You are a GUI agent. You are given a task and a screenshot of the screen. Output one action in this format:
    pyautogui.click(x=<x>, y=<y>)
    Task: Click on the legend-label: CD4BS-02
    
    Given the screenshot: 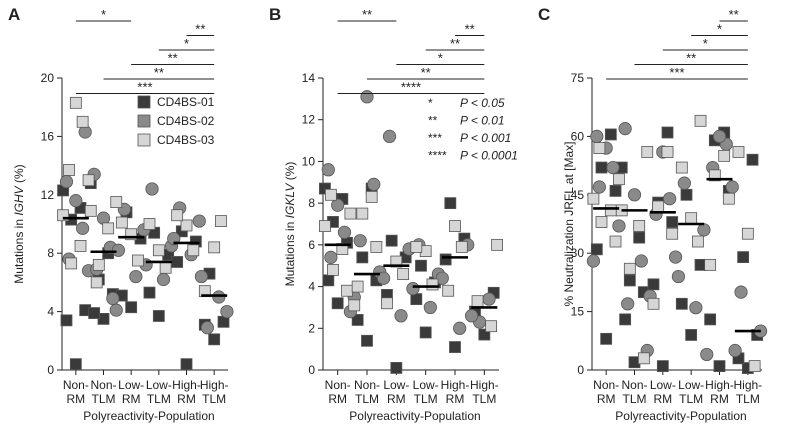 What is the action you would take?
    pyautogui.click(x=186, y=121)
    